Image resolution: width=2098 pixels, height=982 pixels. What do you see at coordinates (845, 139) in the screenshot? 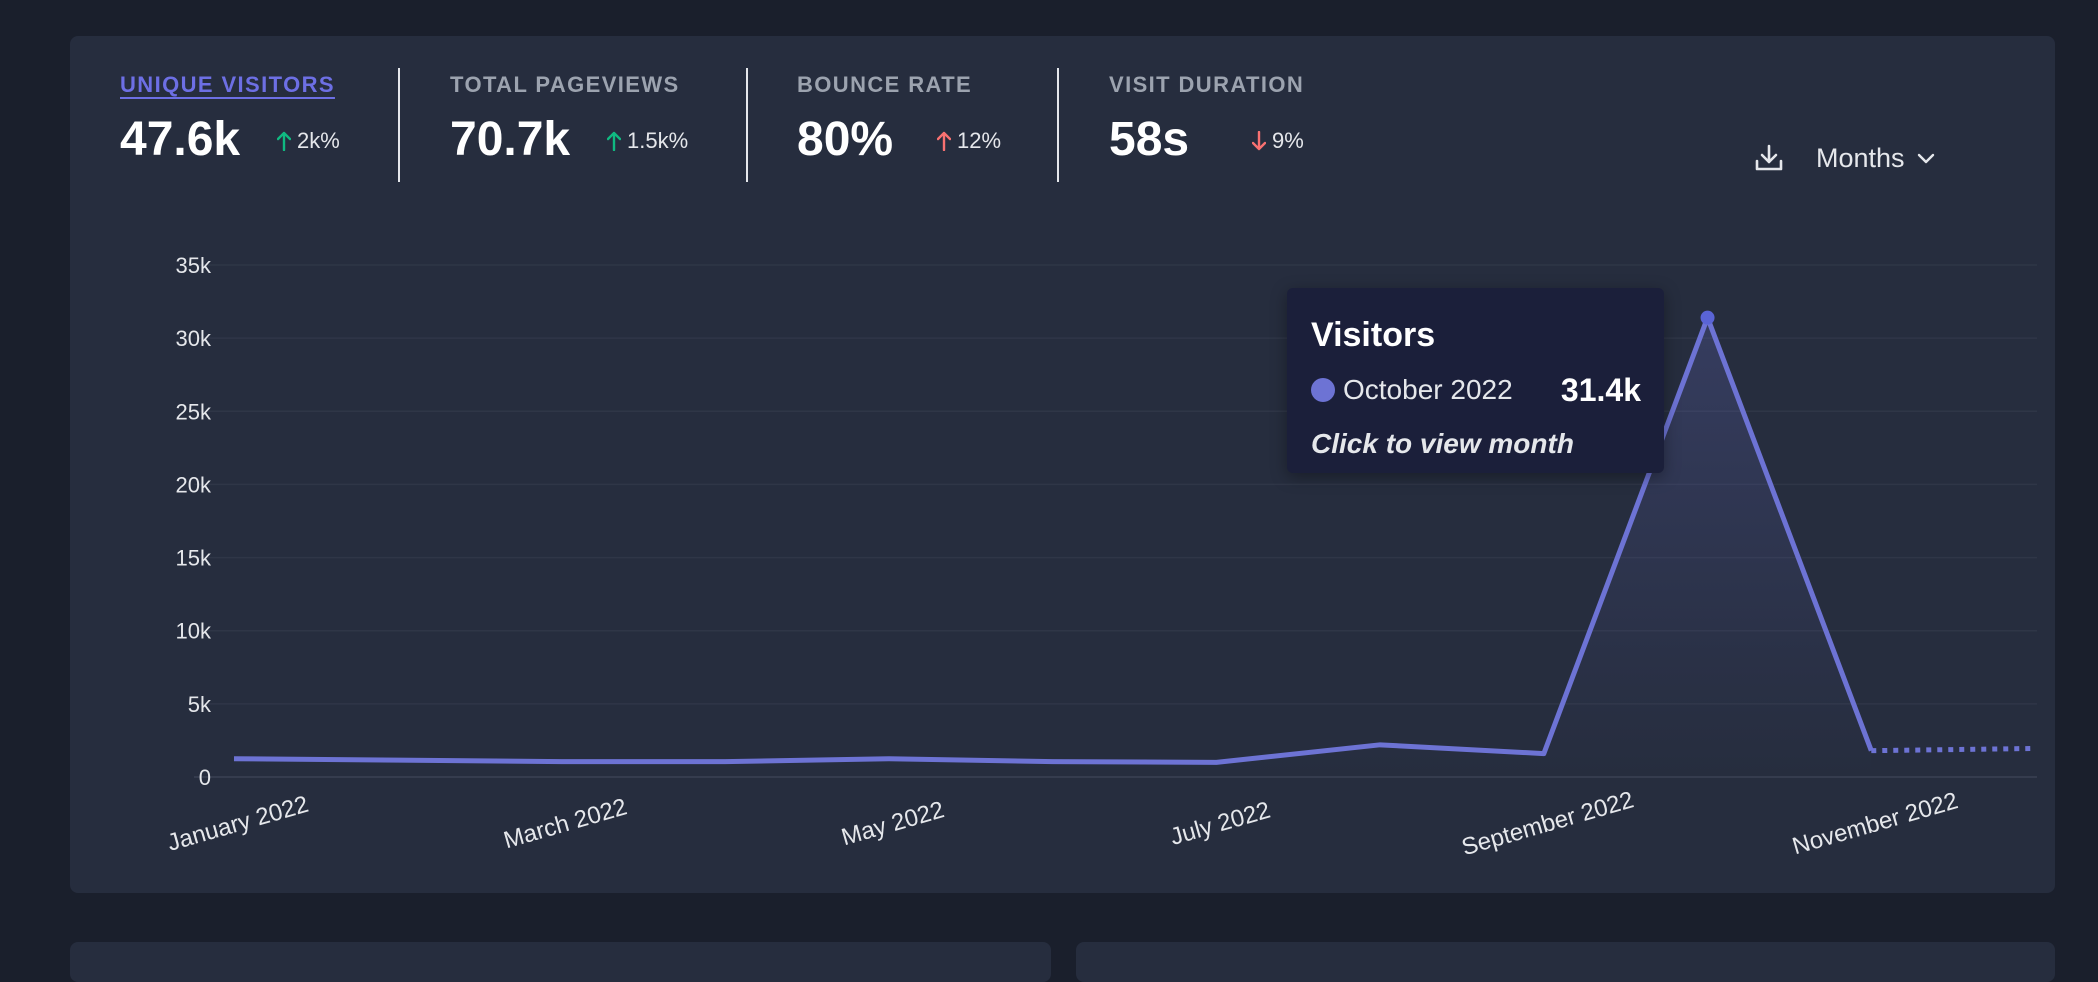
I see `stat-value: 80%` at bounding box center [845, 139].